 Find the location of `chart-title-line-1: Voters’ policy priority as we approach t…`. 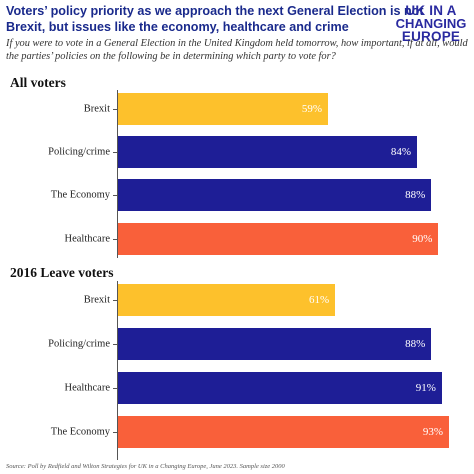

chart-title-line-1: Voters’ policy priority as we approach t… is located at coordinates (215, 11).